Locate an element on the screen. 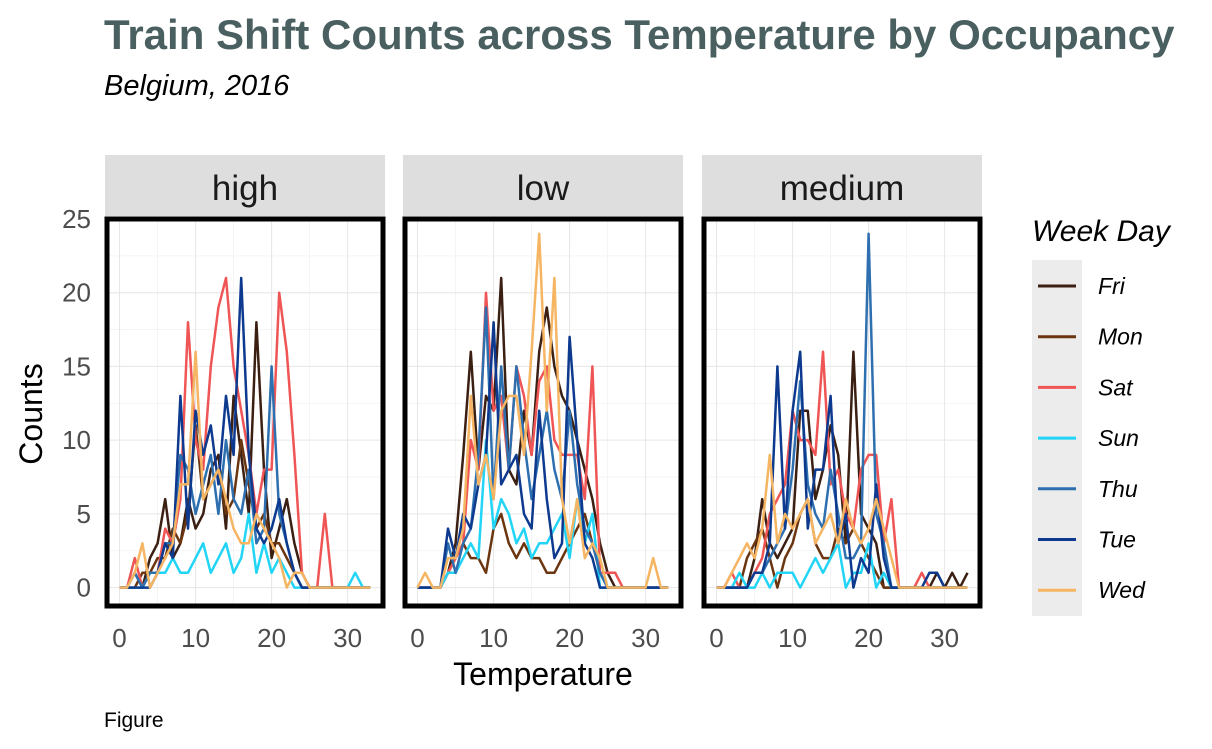  chart-caption: Figure is located at coordinates (134, 720).